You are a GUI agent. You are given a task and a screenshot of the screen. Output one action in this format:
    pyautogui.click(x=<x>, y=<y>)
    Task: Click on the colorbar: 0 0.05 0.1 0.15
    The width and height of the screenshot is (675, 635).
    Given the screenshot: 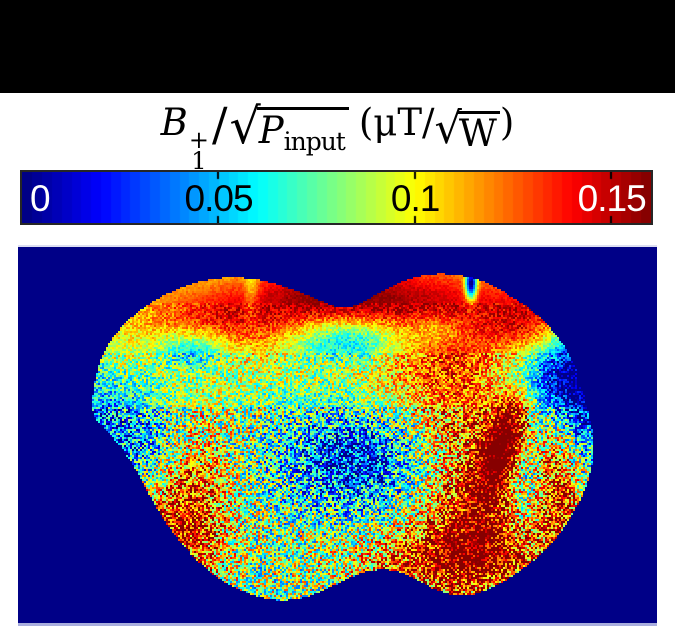 What is the action you would take?
    pyautogui.click(x=336, y=197)
    